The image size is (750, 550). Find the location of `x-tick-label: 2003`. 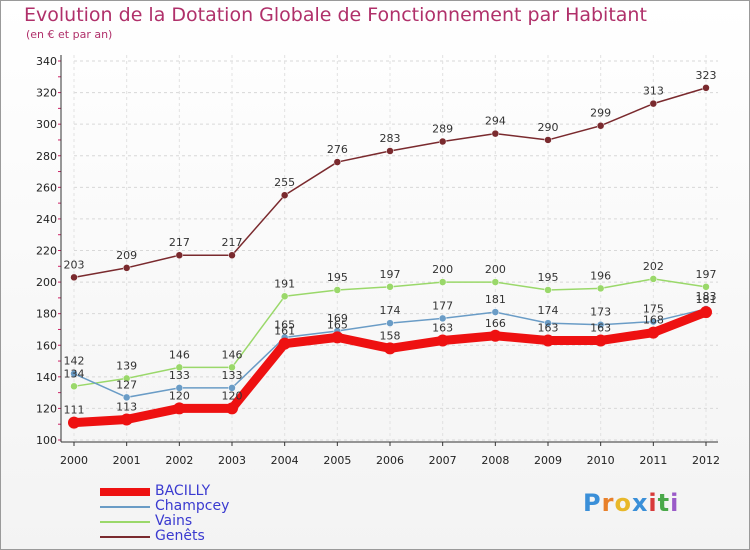

x-tick-label: 2003 is located at coordinates (232, 460).